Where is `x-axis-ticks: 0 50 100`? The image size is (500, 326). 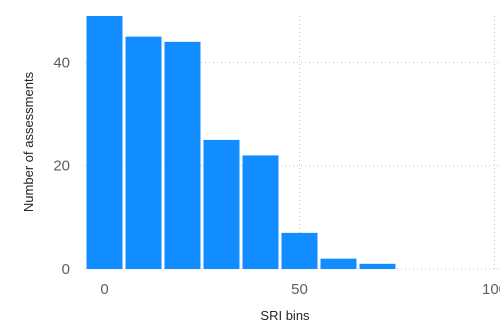 x-axis-ticks: 0 50 100 is located at coordinates (300, 289).